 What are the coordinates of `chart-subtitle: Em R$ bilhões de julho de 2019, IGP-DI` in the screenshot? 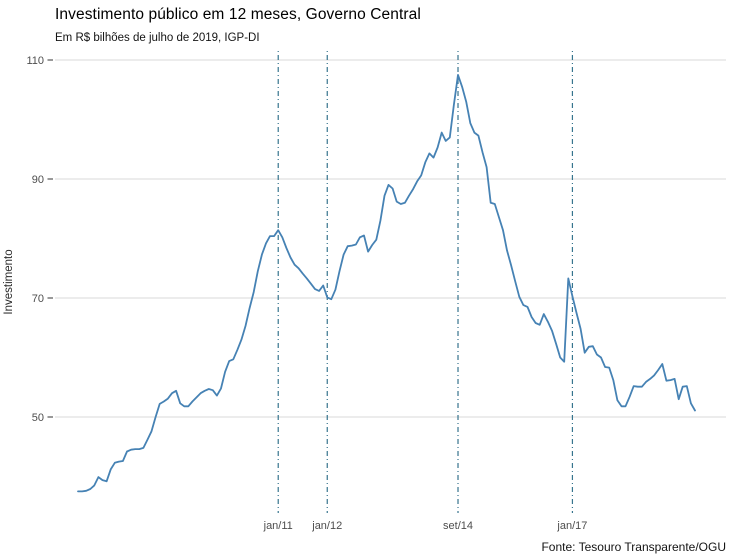 It's located at (157, 38).